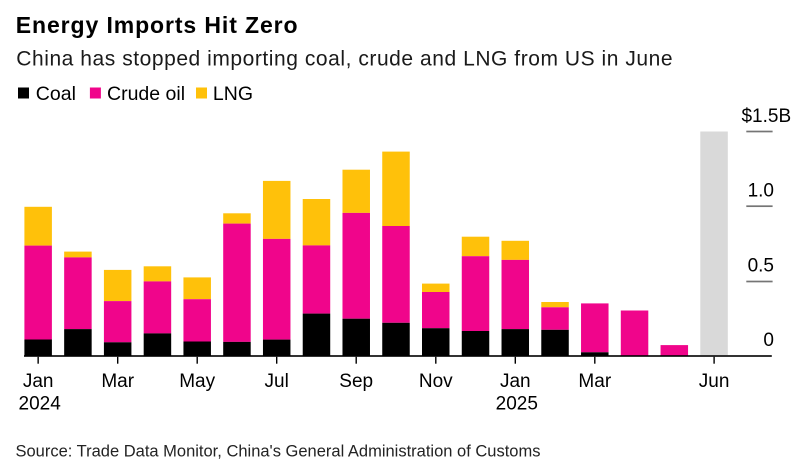 The height and width of the screenshot is (474, 797). Describe the element at coordinates (157, 25) in the screenshot. I see `svg-text: Energy Imports Hit Zero` at that location.